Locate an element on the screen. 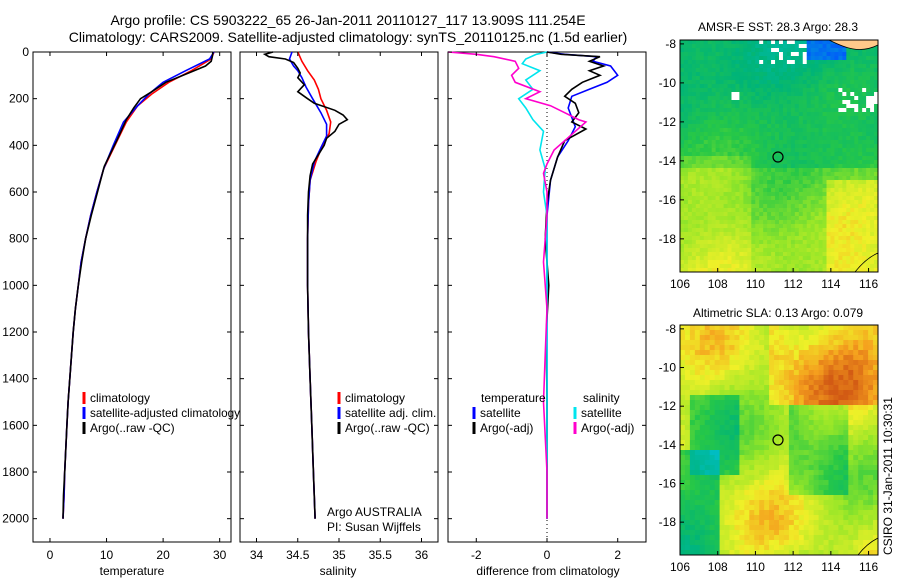  y-tick-label: 600 is located at coordinates (19, 192).